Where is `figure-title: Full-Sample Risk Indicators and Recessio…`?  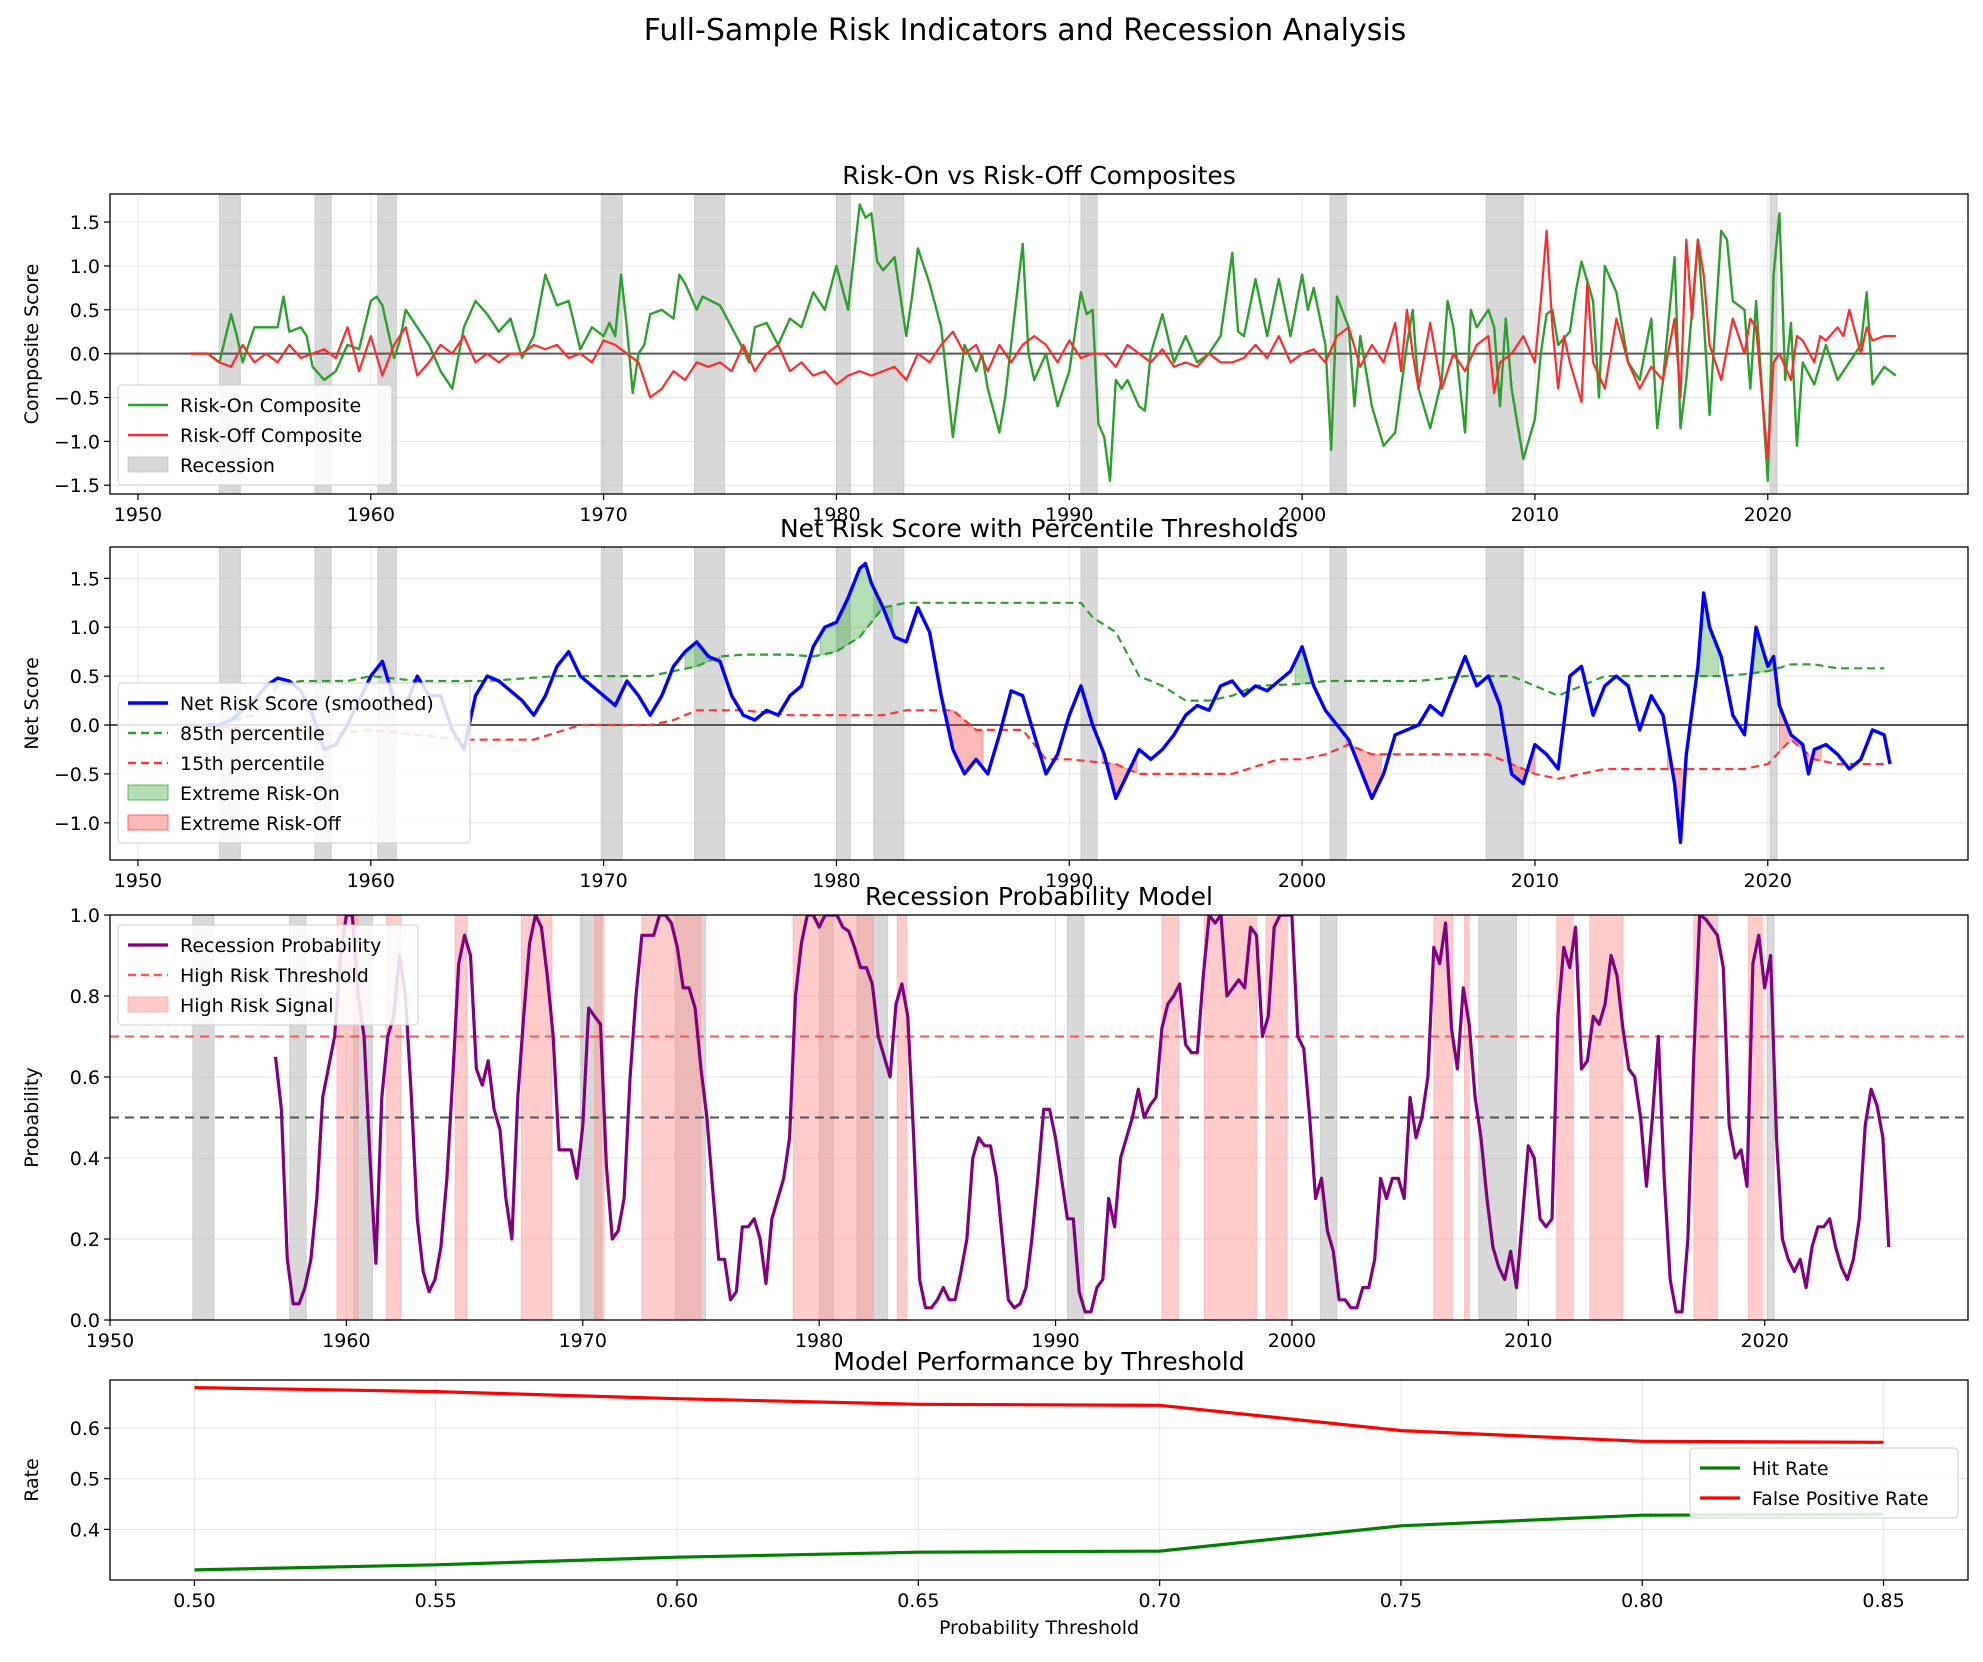 figure-title: Full-Sample Risk Indicators and Recessio… is located at coordinates (1025, 30).